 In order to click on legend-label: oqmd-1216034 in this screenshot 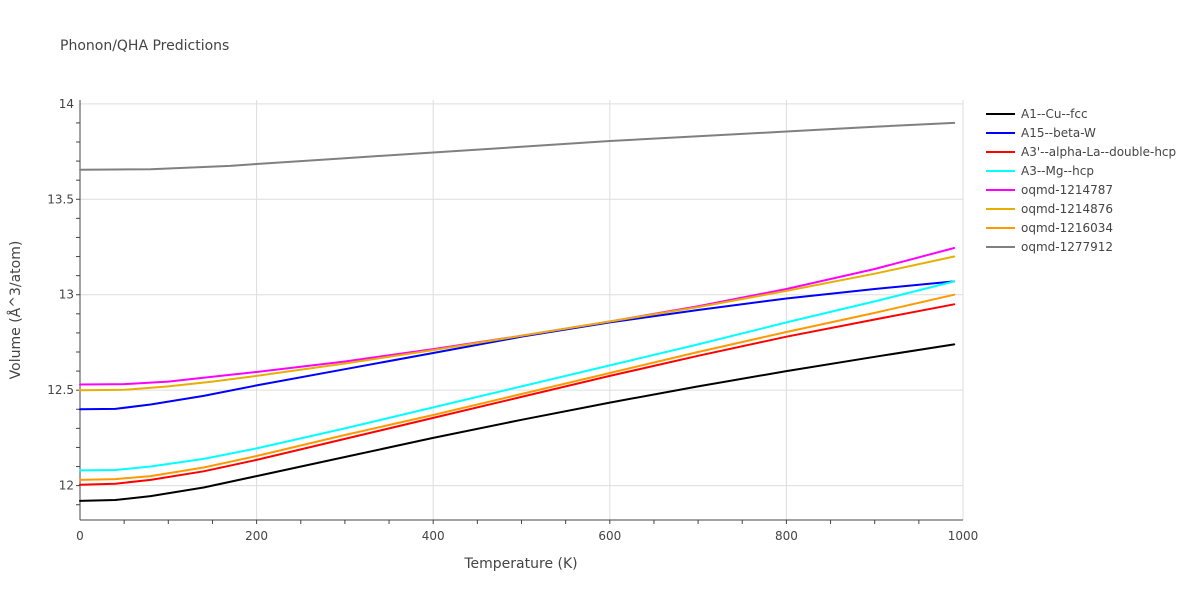, I will do `click(1067, 228)`.